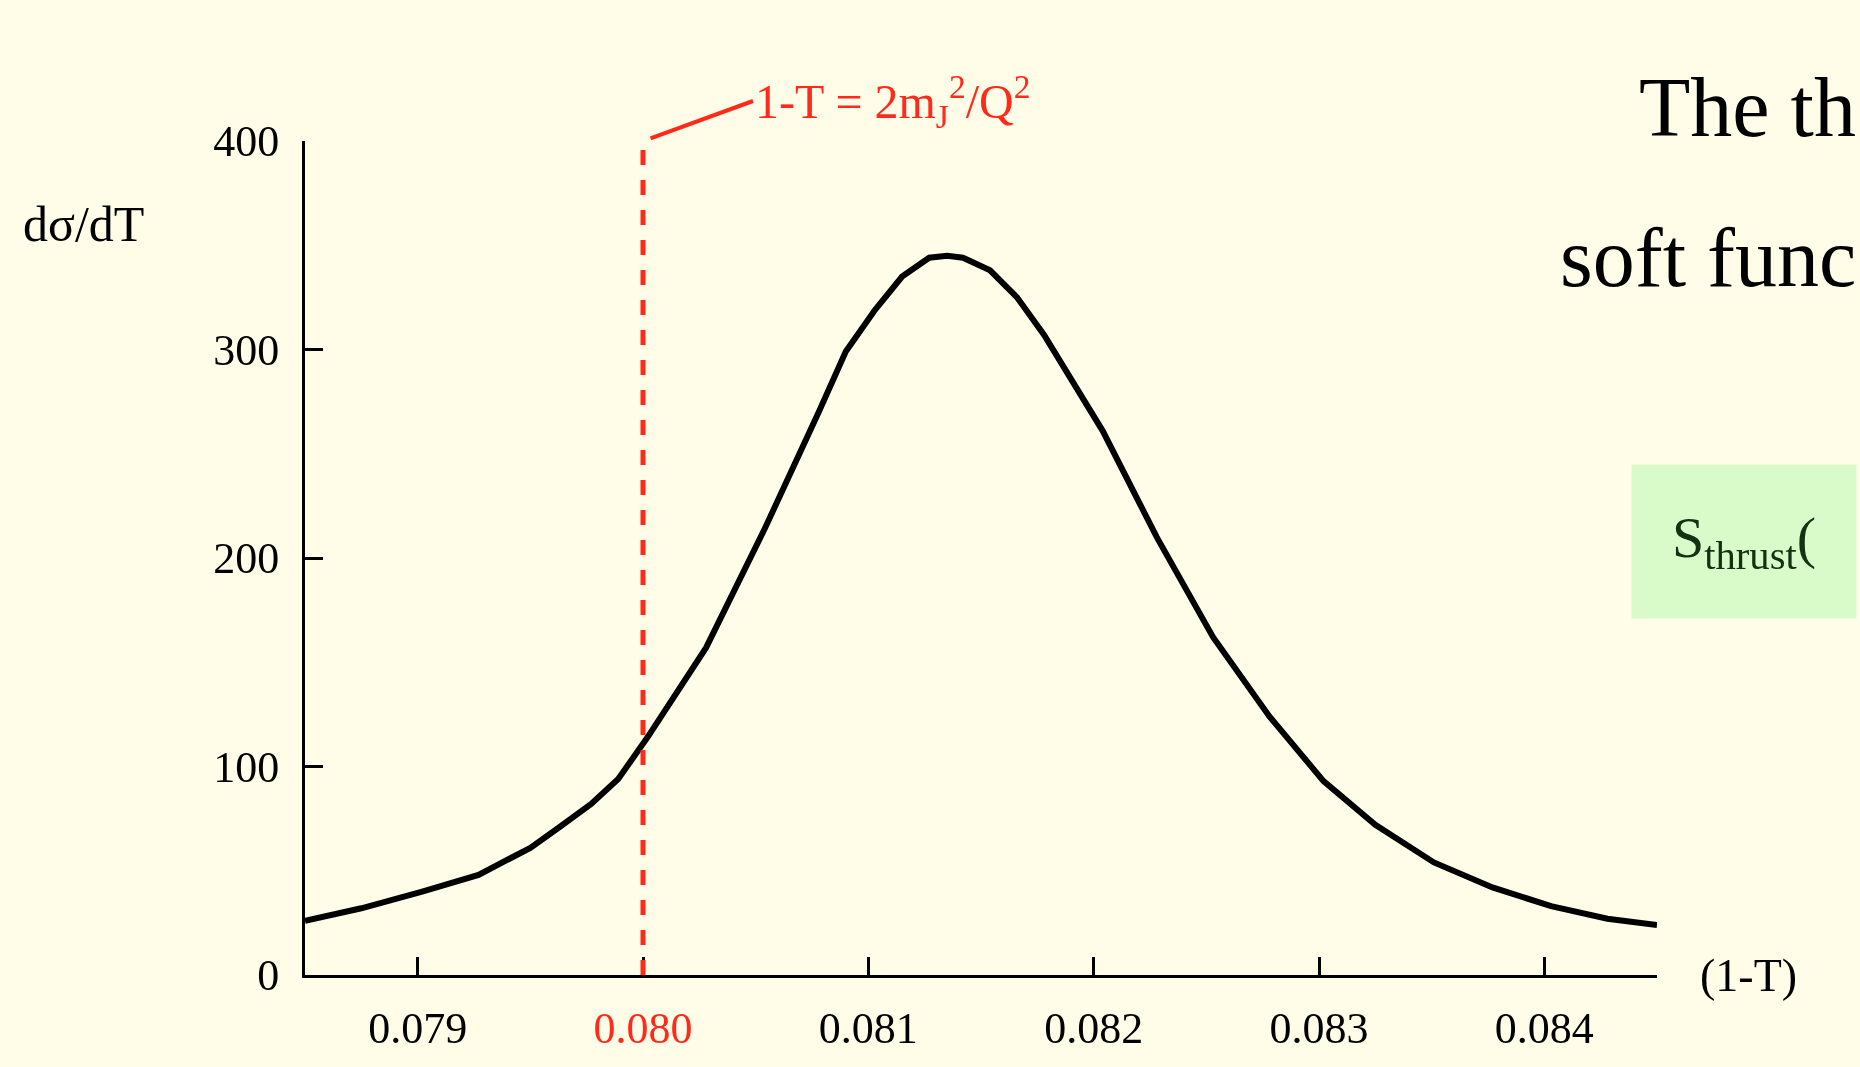  What do you see at coordinates (418, 1028) in the screenshot?
I see `x-tick-label: 0.079` at bounding box center [418, 1028].